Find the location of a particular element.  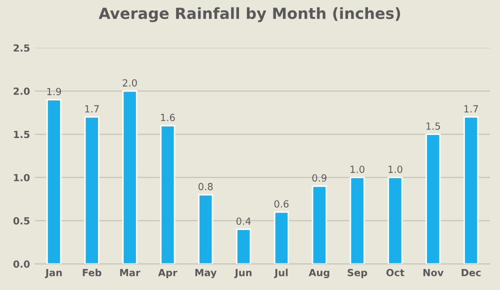

x-tick-label: Jan is located at coordinates (53, 273).